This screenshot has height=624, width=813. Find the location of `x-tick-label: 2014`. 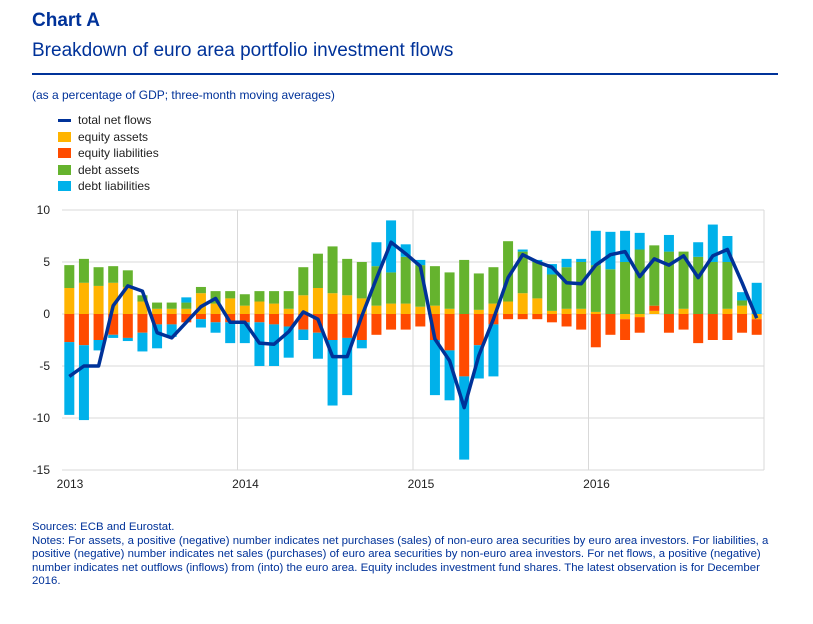

x-tick-label: 2014 is located at coordinates (245, 484).